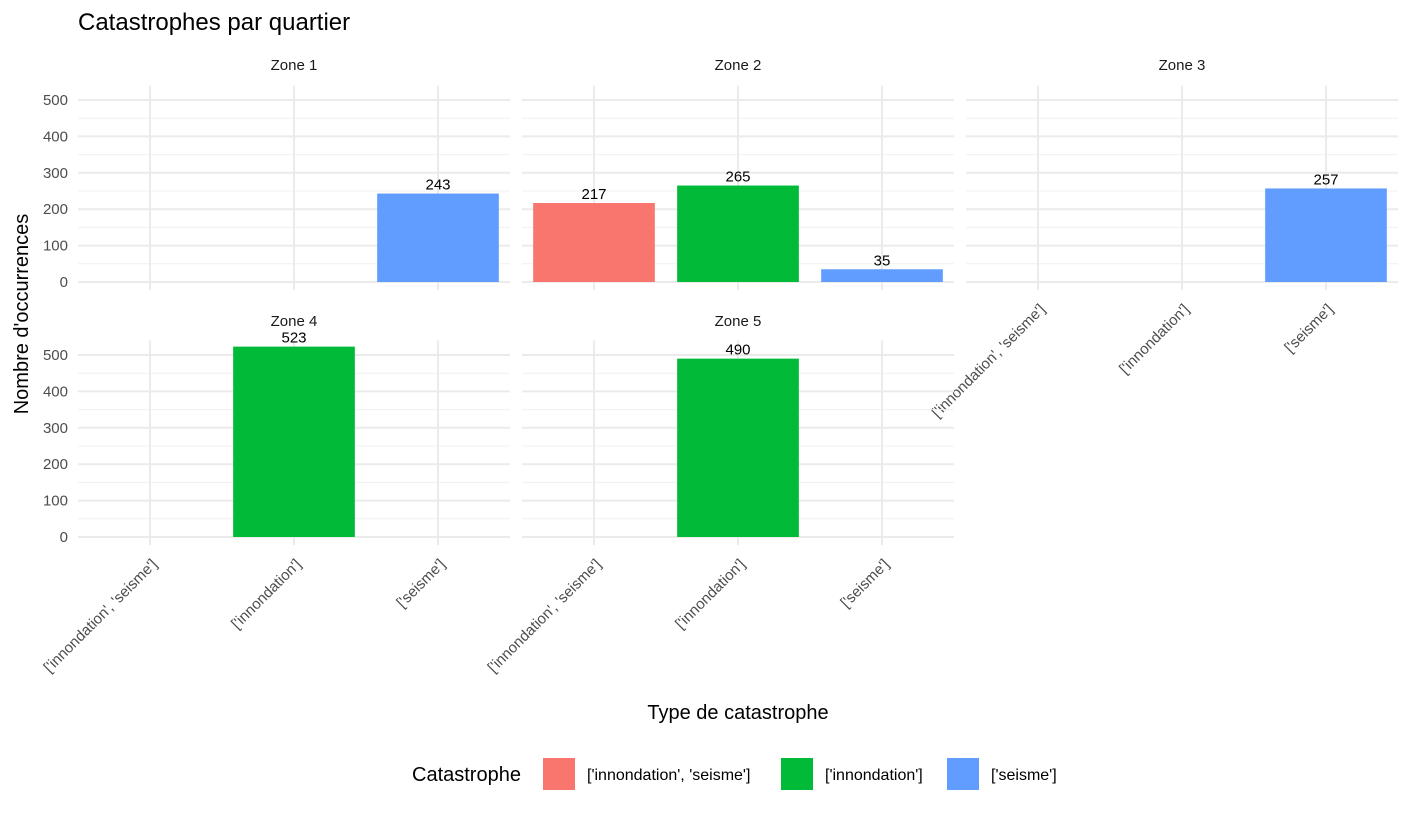 The image size is (1410, 818). What do you see at coordinates (1182, 65) in the screenshot?
I see `facet-label: Zone 3` at bounding box center [1182, 65].